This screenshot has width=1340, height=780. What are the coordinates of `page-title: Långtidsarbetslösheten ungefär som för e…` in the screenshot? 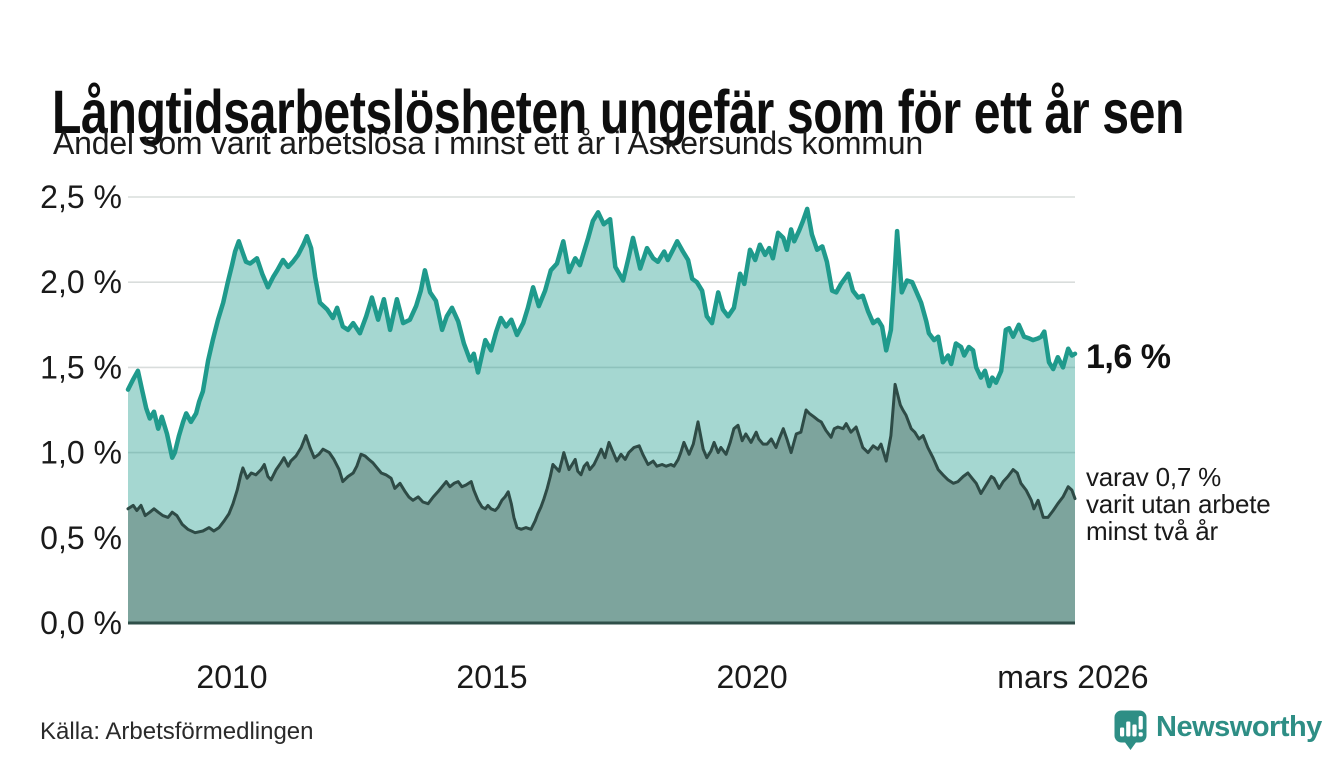 It's located at (618, 111).